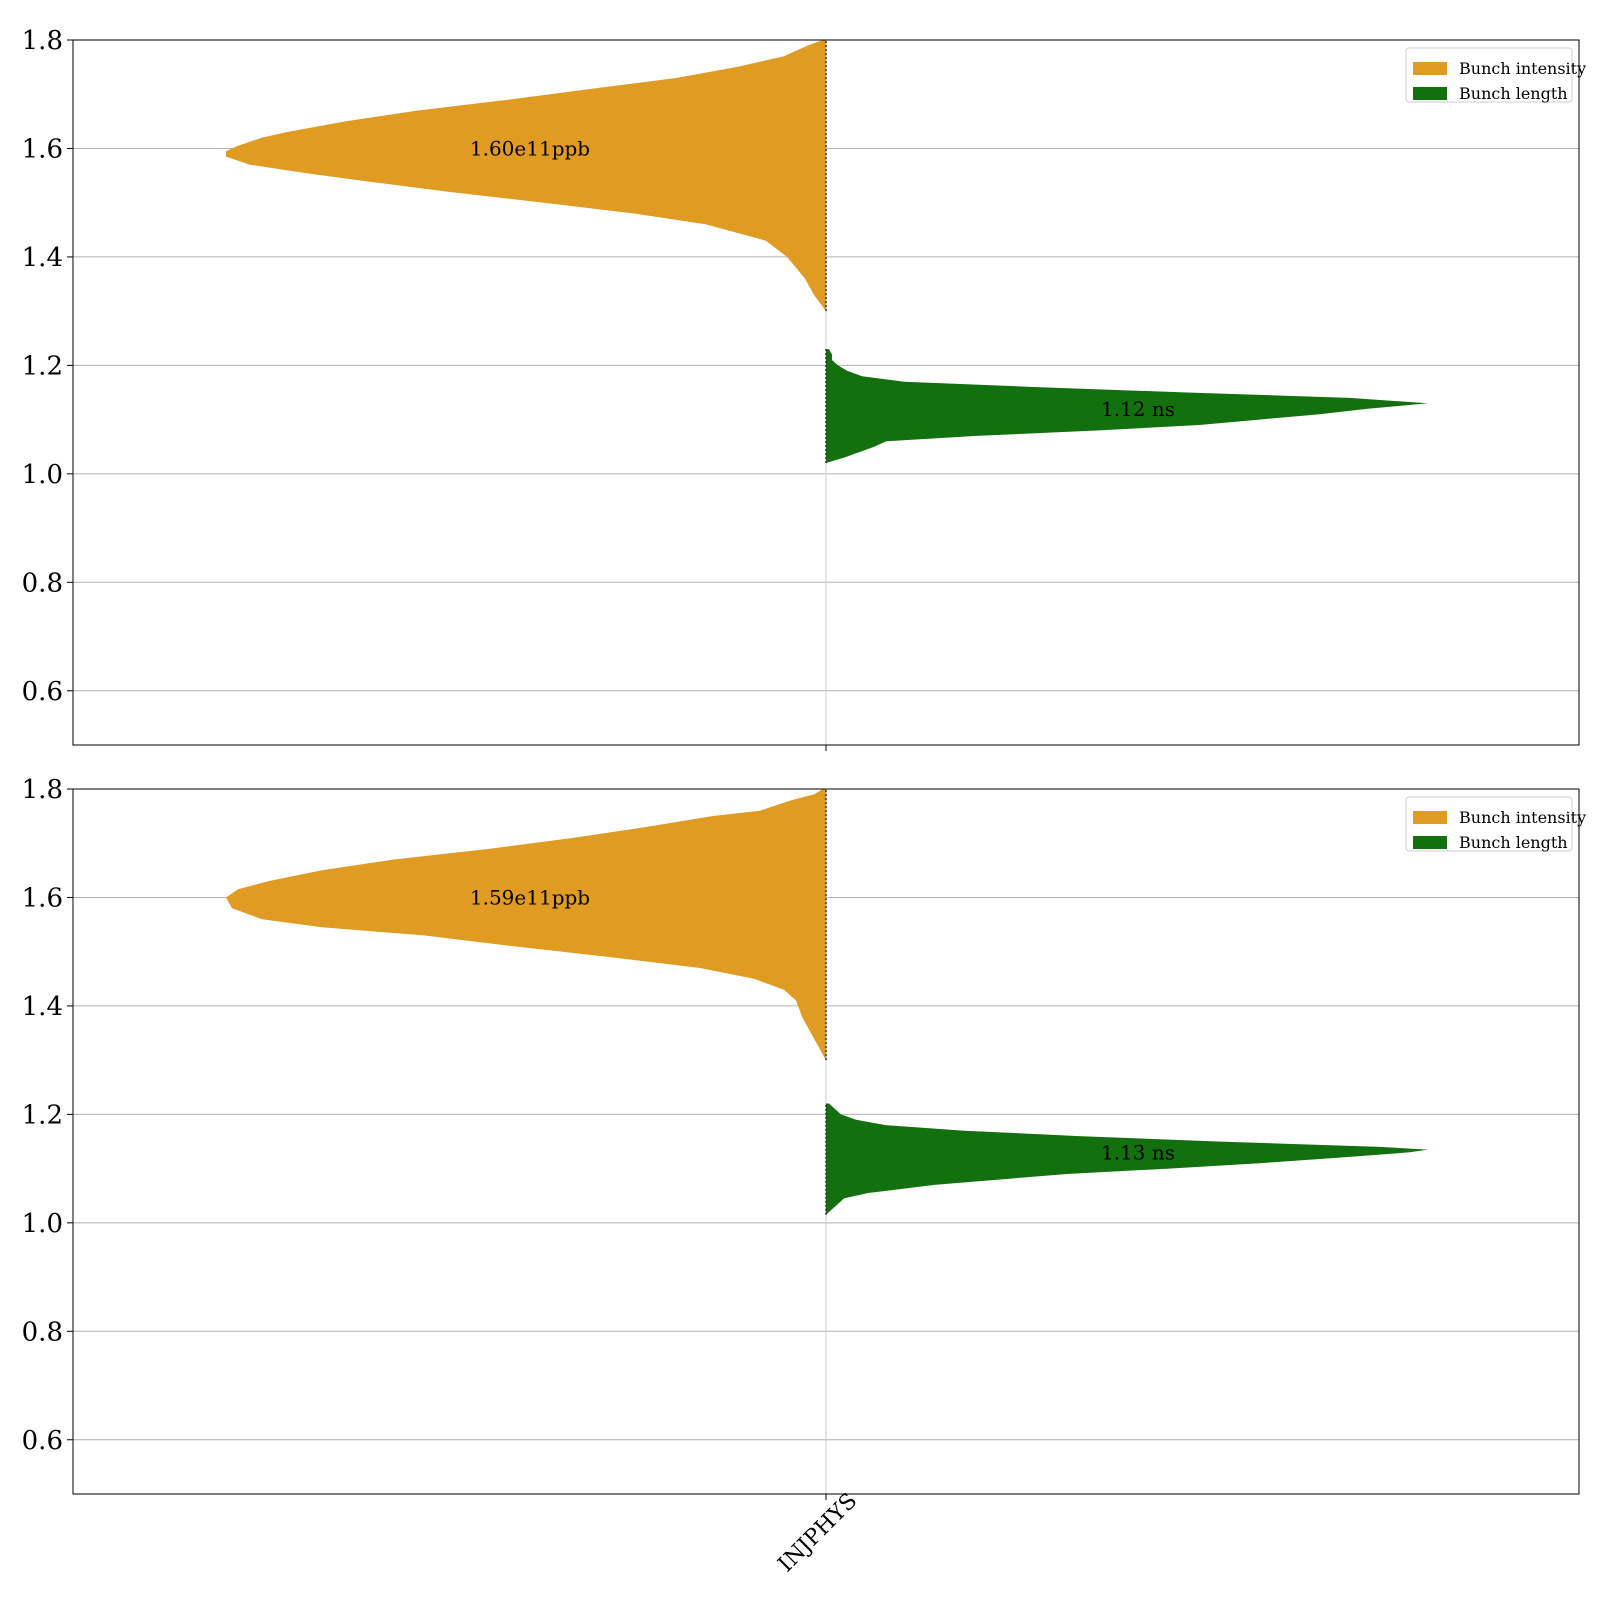 The width and height of the screenshot is (1600, 1600). What do you see at coordinates (818, 1533) in the screenshot?
I see `x-tick-label: INJPHYS` at bounding box center [818, 1533].